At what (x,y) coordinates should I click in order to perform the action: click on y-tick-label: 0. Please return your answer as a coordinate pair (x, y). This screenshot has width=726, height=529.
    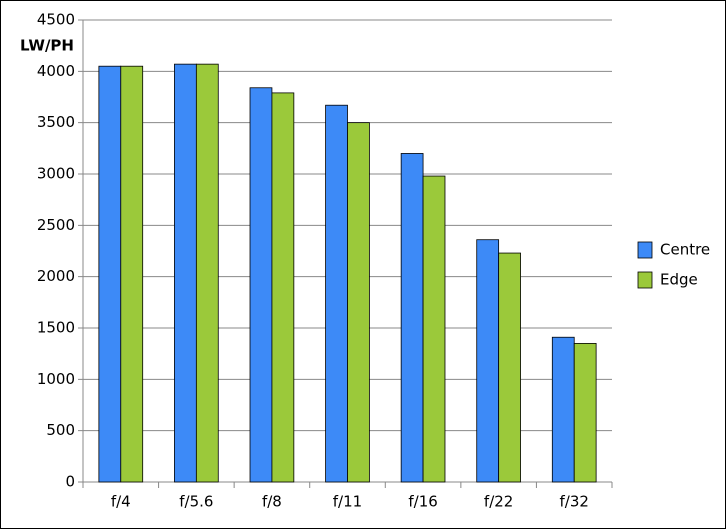
    Looking at the image, I should click on (70, 482).